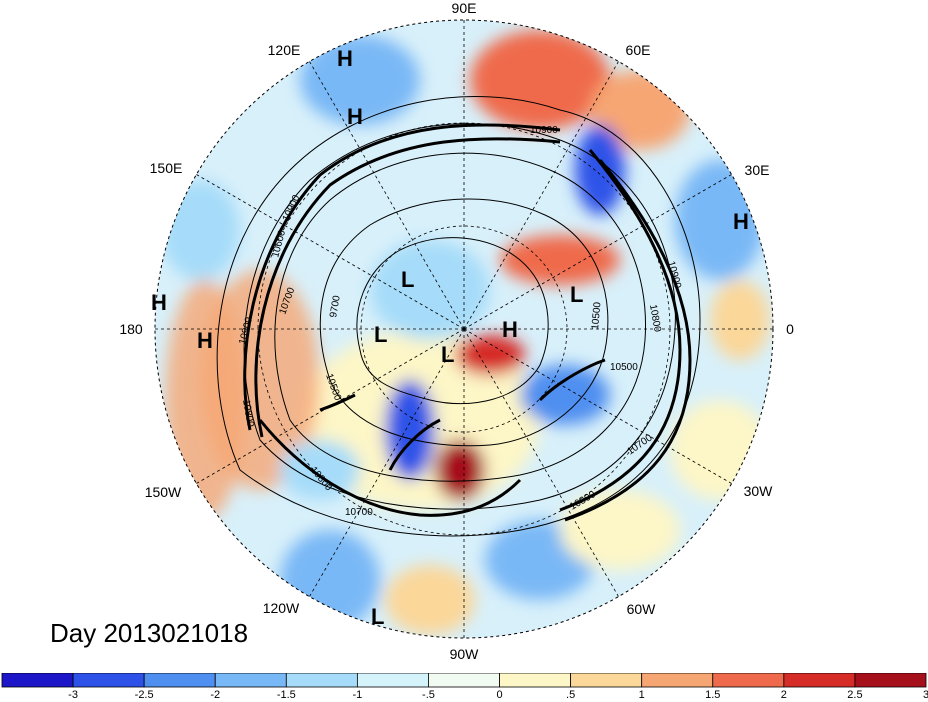  Describe the element at coordinates (713, 695) in the screenshot. I see `colorbar-tick-label: 1.5` at that location.